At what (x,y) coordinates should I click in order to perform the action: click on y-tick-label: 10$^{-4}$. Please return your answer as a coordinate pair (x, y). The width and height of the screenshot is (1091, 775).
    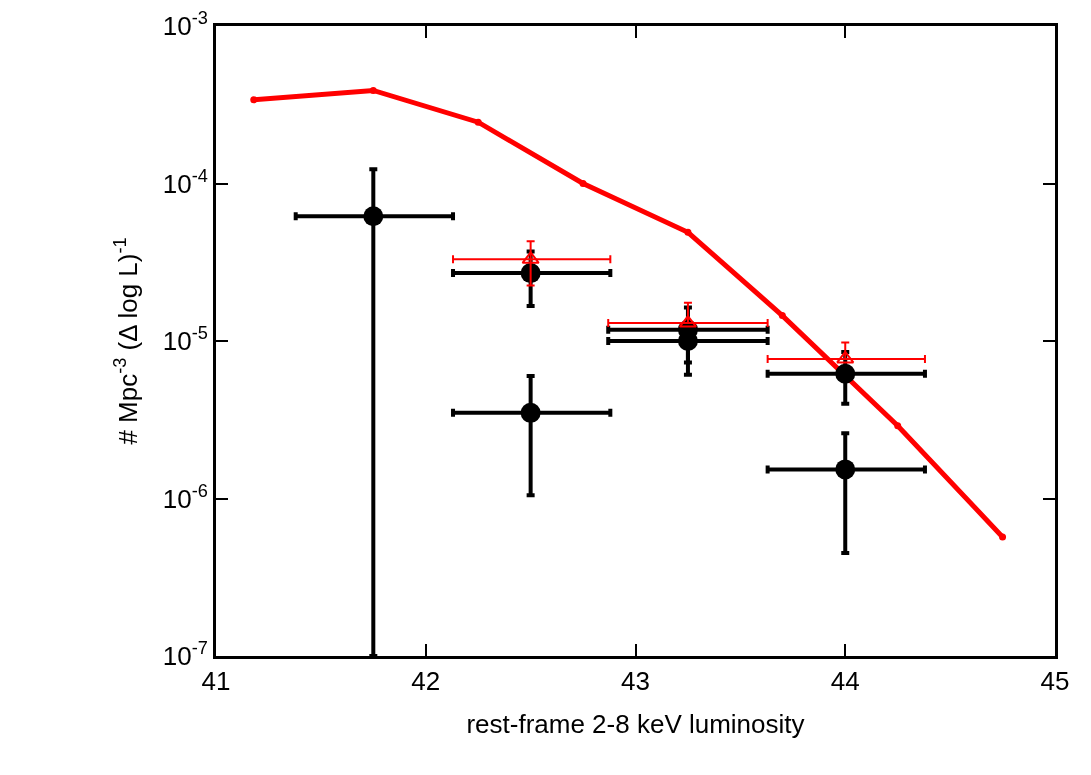
    Looking at the image, I should click on (185, 182).